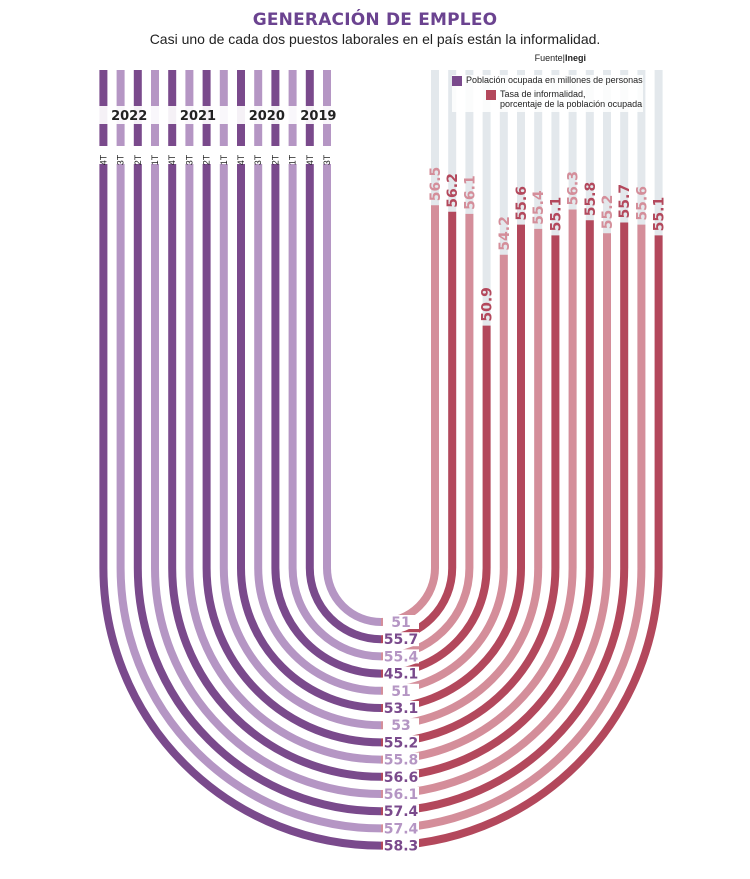  I want to click on informality-arc-2022-2T, so click(504, 691).